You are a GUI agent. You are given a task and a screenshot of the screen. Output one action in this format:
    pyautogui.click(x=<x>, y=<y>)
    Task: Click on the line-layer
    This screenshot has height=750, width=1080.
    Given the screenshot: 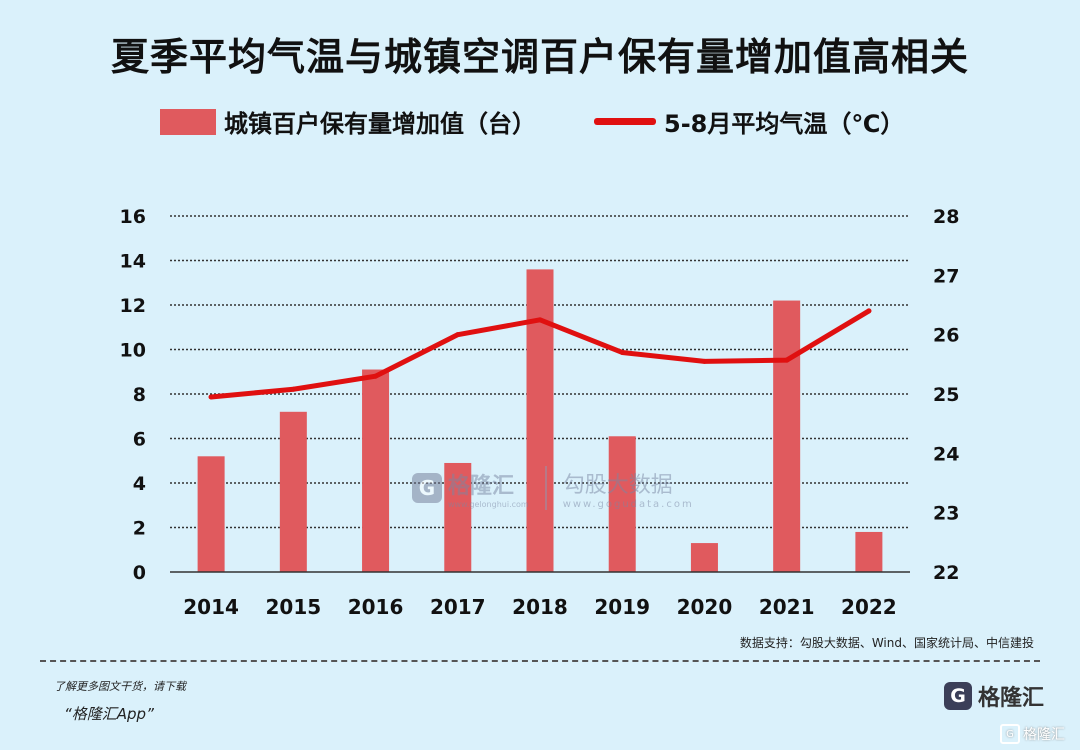 What is the action you would take?
    pyautogui.click(x=540, y=354)
    